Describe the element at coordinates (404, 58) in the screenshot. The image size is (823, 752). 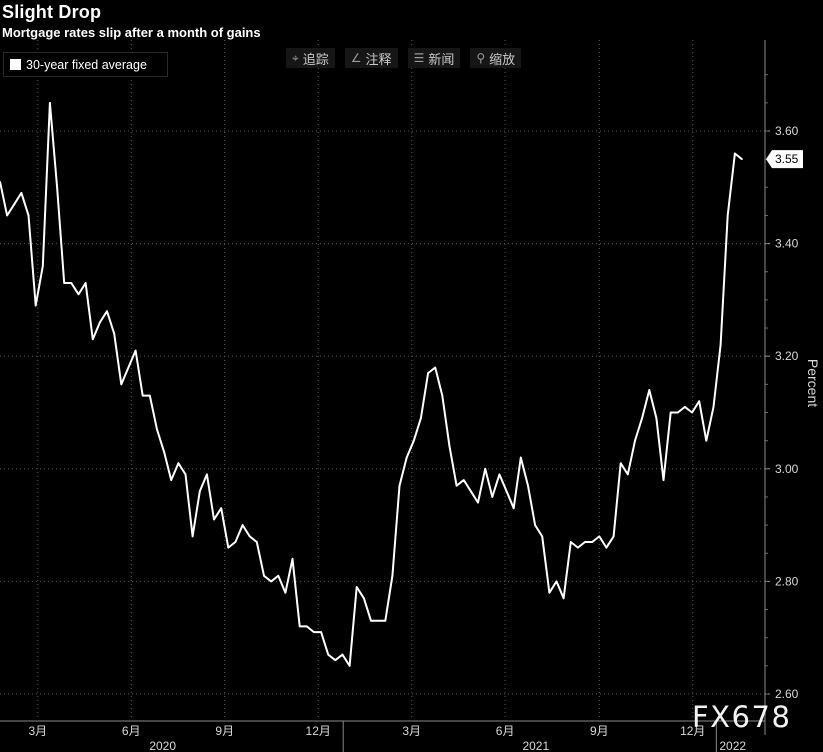
I see `chart-toolbar: ⌖ 追踪 ∠ 注释 ☰ 新闻 ⚲ 缩放` at that location.